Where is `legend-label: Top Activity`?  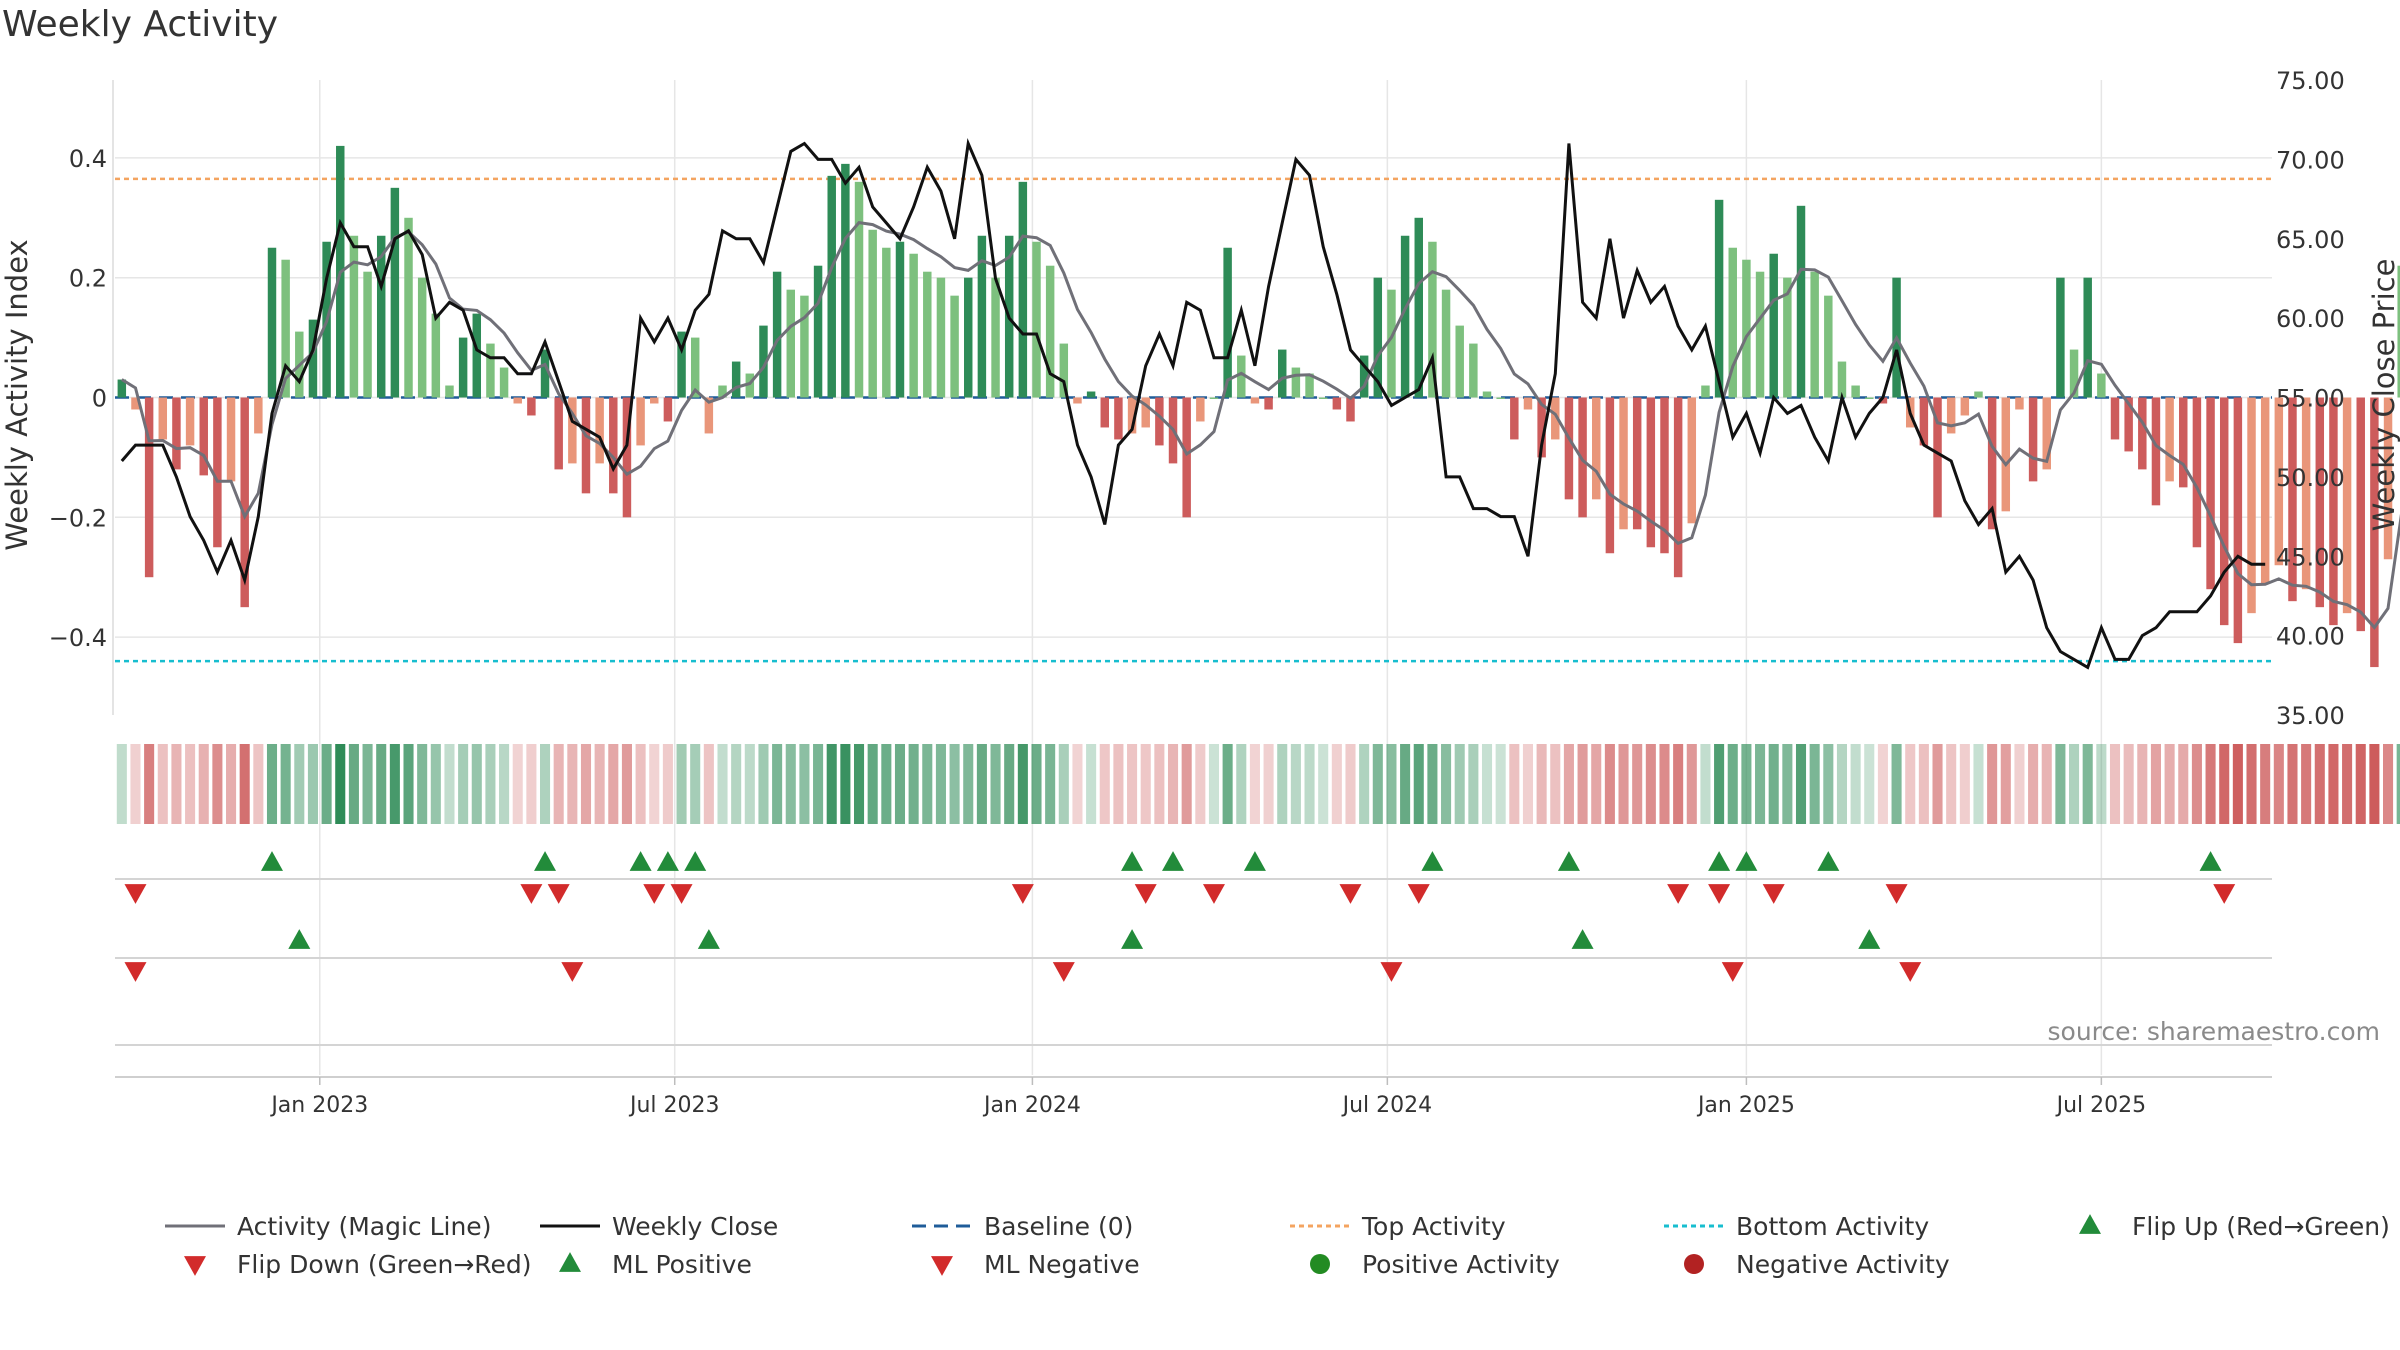
legend-label: Top Activity is located at coordinates (1433, 1226).